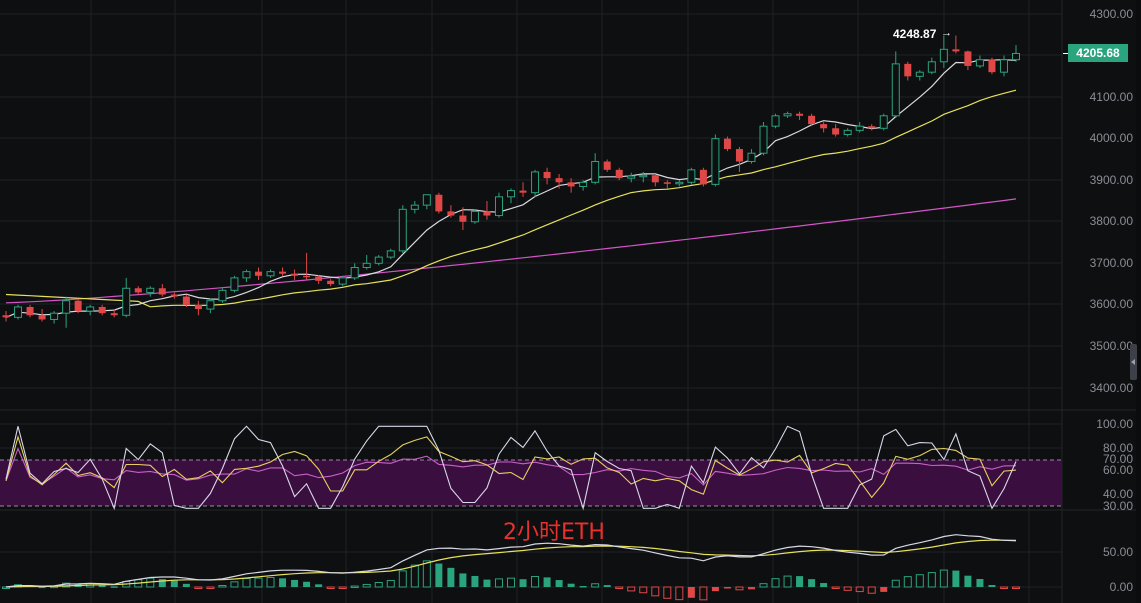 Image resolution: width=1141 pixels, height=603 pixels. I want to click on axis-tick-label: 30.00, so click(1117, 506).